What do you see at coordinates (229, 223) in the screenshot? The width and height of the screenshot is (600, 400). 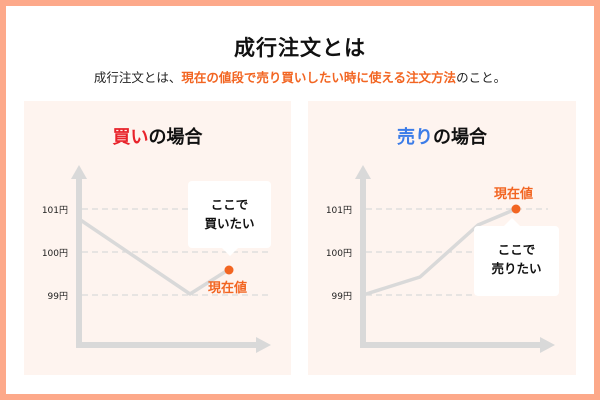 I see `bubble-line-2: 買いたい` at bounding box center [229, 223].